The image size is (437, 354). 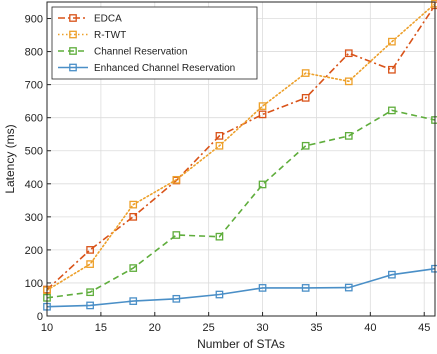 What do you see at coordinates (316, 328) in the screenshot?
I see `x-tick-label: 35` at bounding box center [316, 328].